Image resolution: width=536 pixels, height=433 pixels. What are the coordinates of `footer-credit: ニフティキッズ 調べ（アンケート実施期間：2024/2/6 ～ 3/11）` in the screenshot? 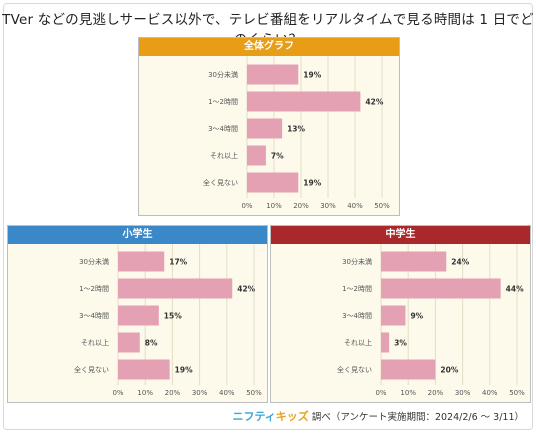 It's located at (378, 416).